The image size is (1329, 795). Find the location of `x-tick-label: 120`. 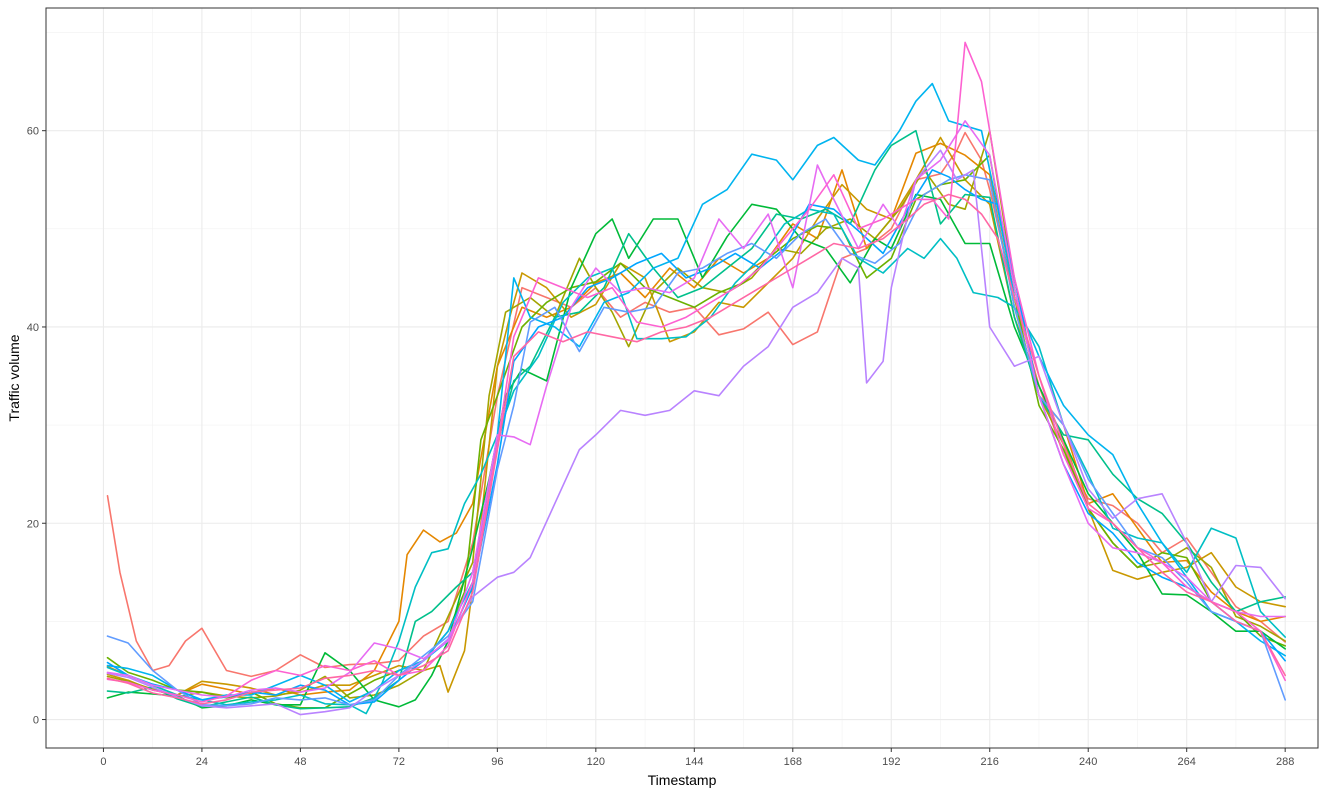

x-tick-label: 120 is located at coordinates (596, 762).